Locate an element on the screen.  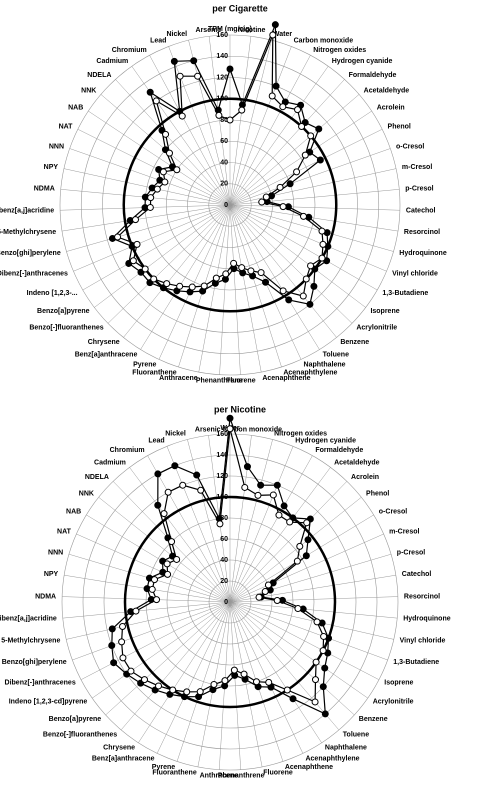
category-label: NPY is located at coordinates (51, 574).